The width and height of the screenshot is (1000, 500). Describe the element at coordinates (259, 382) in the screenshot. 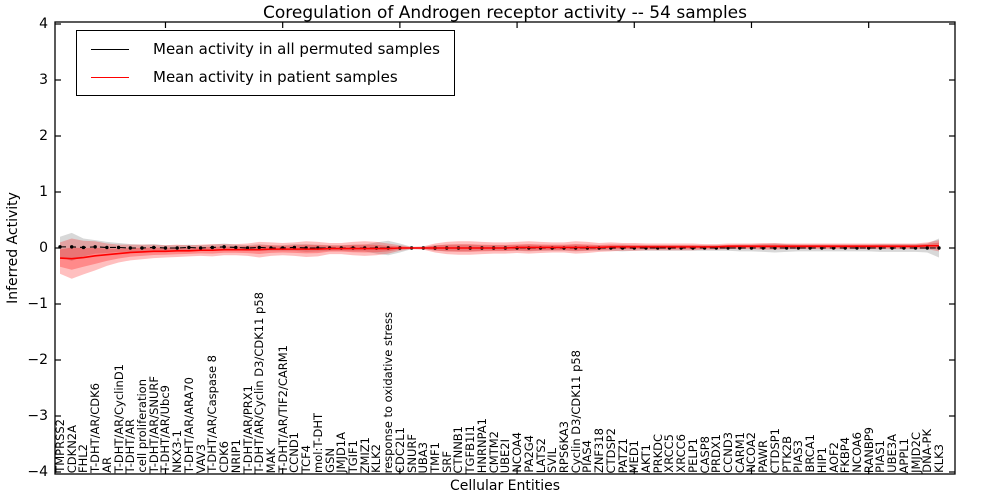

I see `entity-label: T-DHT/AR/Cyclin D3/CDK11 p58` at that location.